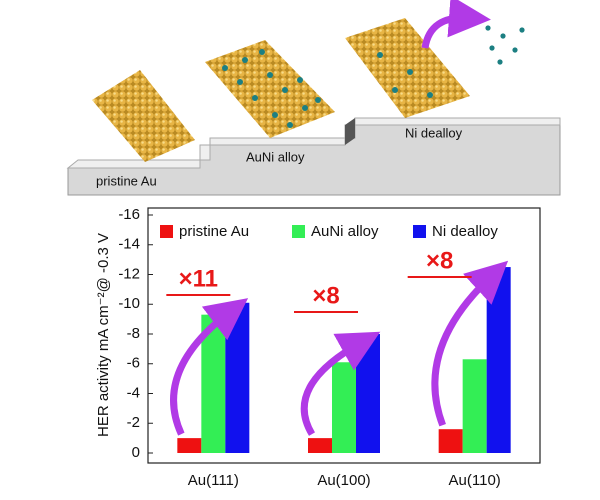 This screenshot has height=500, width=600. I want to click on illustration-label: pristine Au, so click(126, 180).